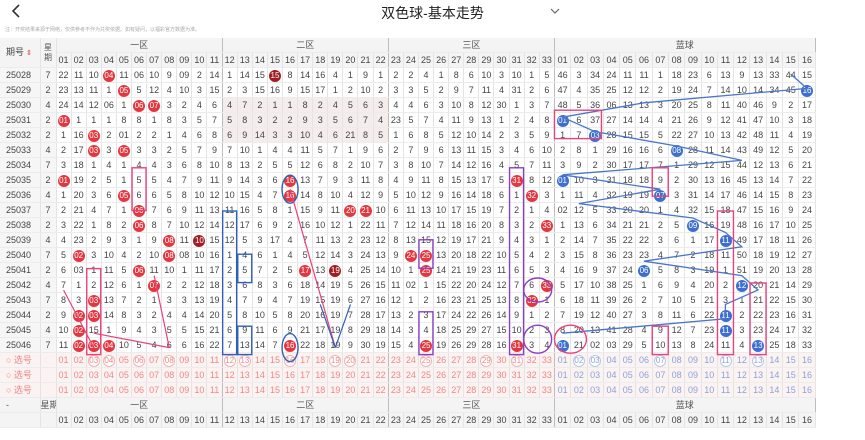  I want to click on select-red-number: 12, so click(230, 390).